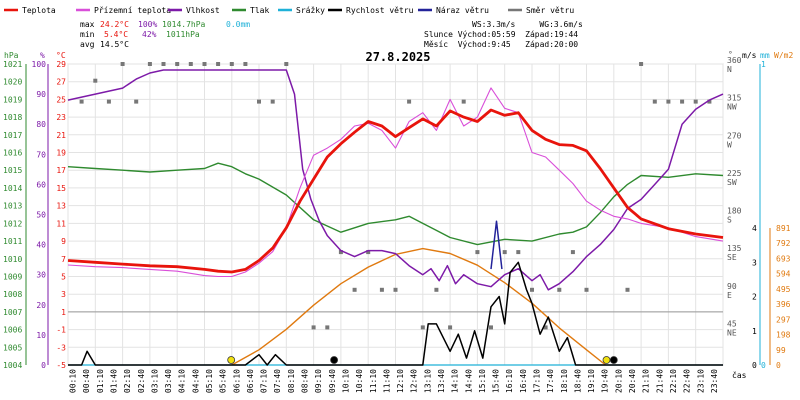 The width and height of the screenshot is (800, 400). What do you see at coordinates (41, 245) in the screenshot?
I see `humidity-tick: 40` at bounding box center [41, 245].